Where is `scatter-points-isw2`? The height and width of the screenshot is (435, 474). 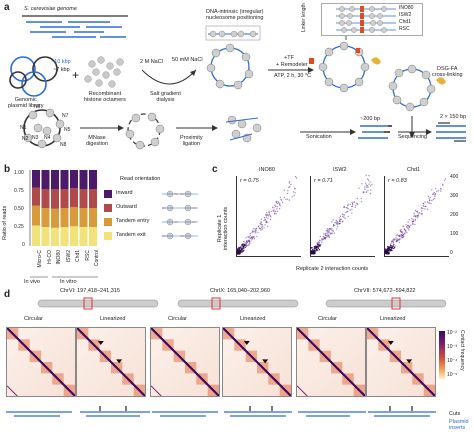
scatter-points-isw2 is located at coordinates (341, 214).